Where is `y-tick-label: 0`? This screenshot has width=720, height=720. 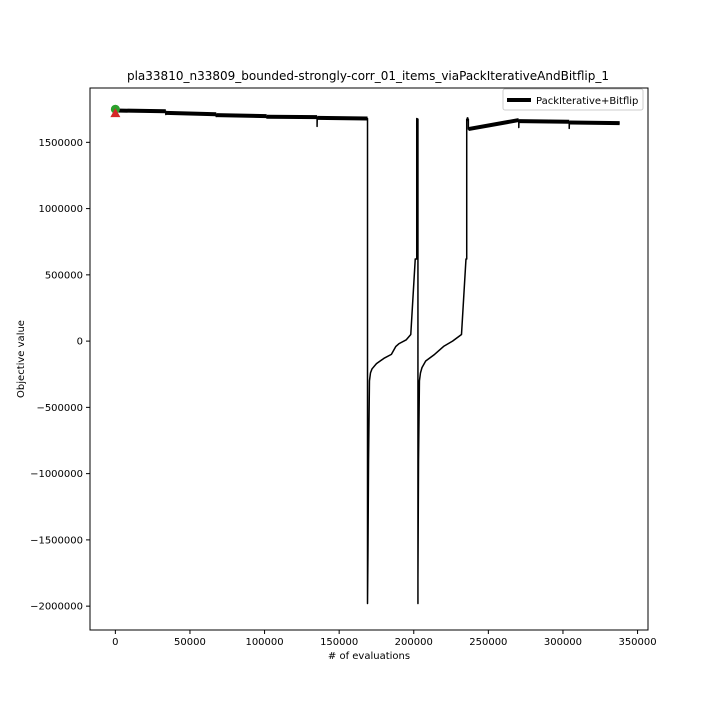 y-tick-label: 0 is located at coordinates (80, 342).